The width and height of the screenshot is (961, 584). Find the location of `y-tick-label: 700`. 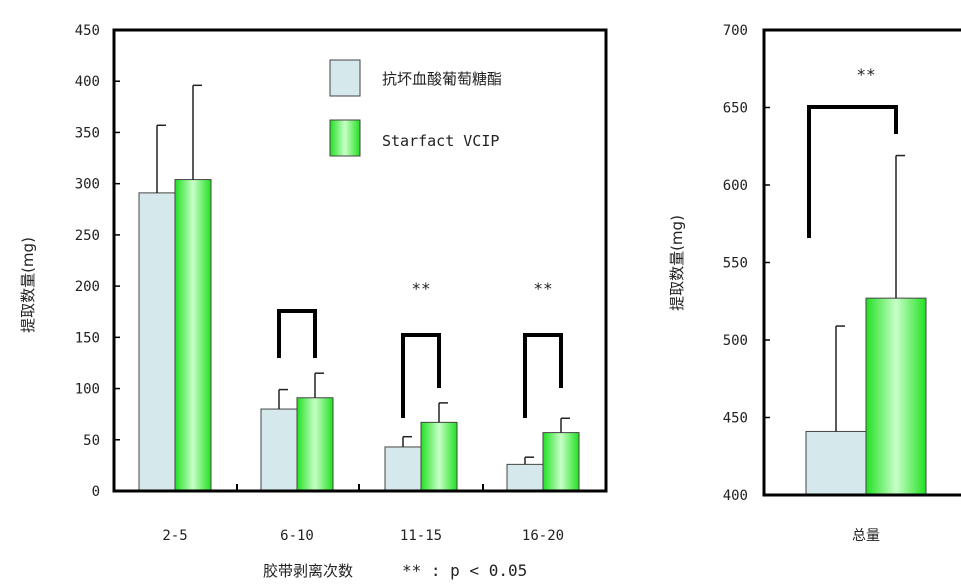

y-tick-label: 700 is located at coordinates (735, 31).